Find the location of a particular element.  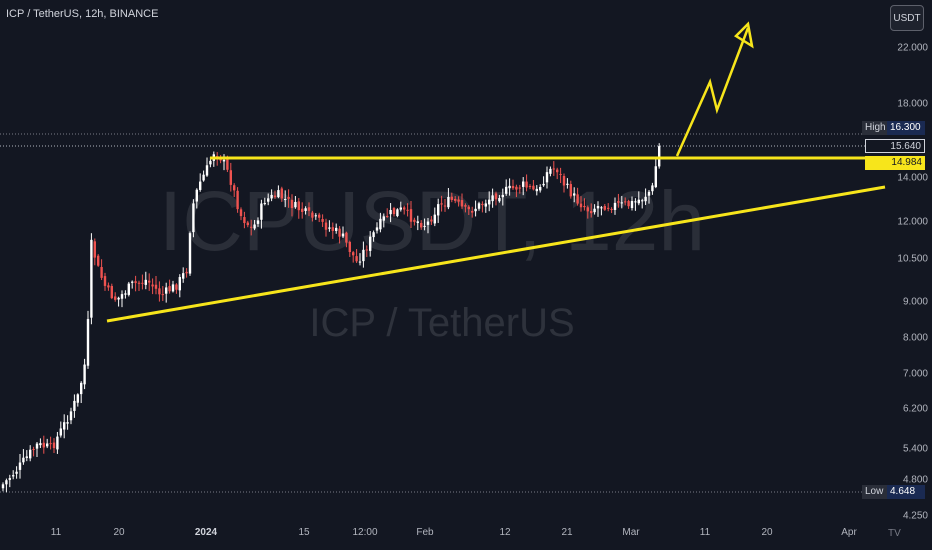

price-tick: 7.000 is located at coordinates (915, 374).